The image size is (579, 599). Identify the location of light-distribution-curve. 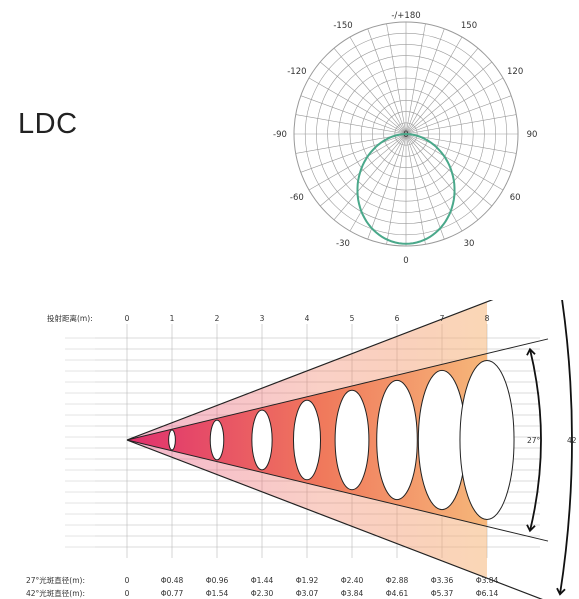
(406, 189).